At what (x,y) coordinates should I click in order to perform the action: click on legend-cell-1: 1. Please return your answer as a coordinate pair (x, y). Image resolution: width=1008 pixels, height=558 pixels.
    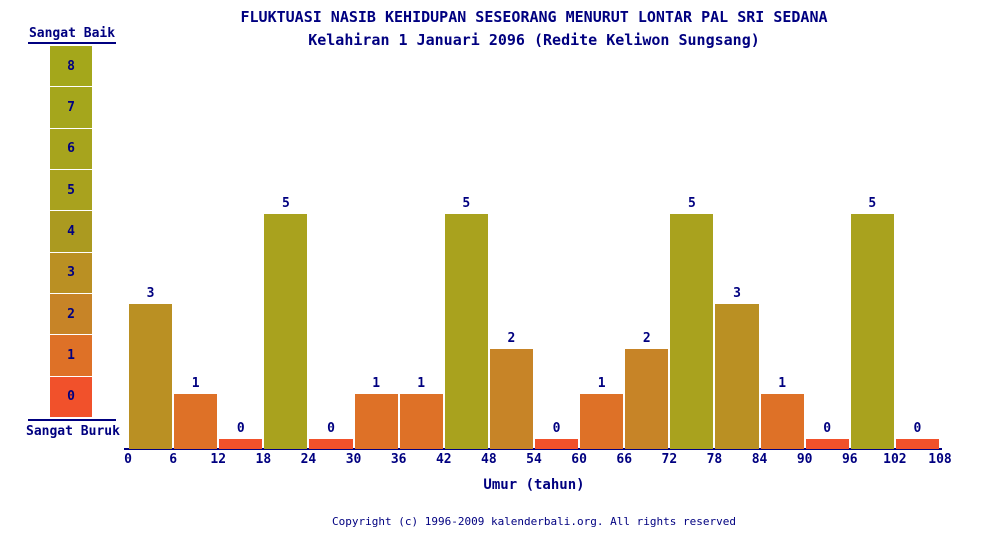
    Looking at the image, I should click on (71, 355).